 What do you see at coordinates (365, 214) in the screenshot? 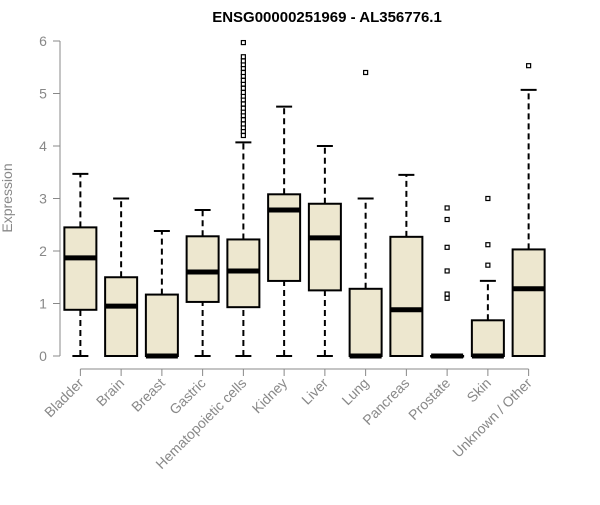
I see `box-lung` at bounding box center [365, 214].